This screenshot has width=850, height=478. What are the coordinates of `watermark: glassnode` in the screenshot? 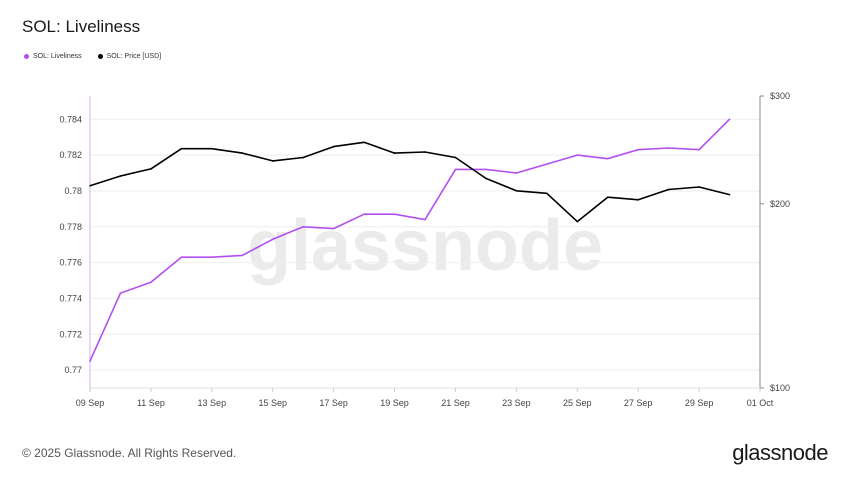 It's located at (425, 246).